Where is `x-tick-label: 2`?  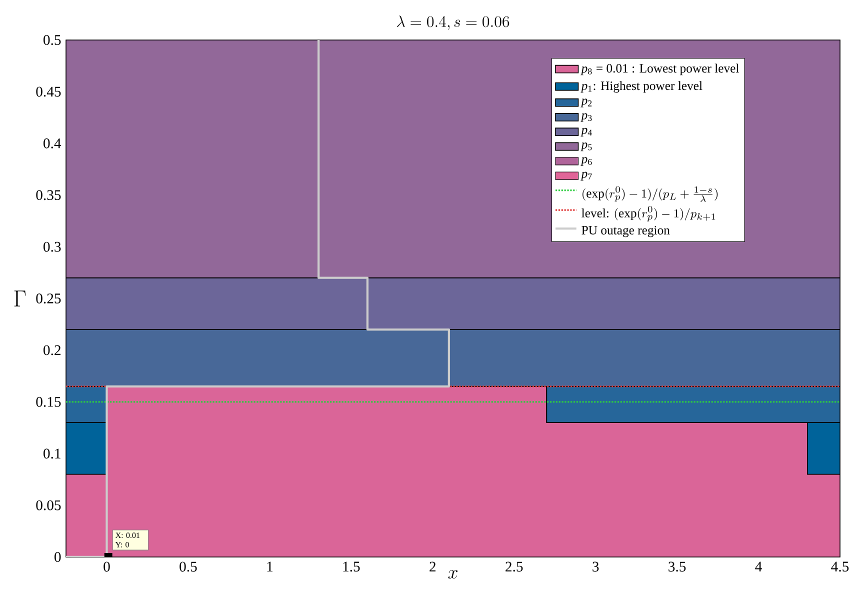 x-tick-label: 2 is located at coordinates (433, 567).